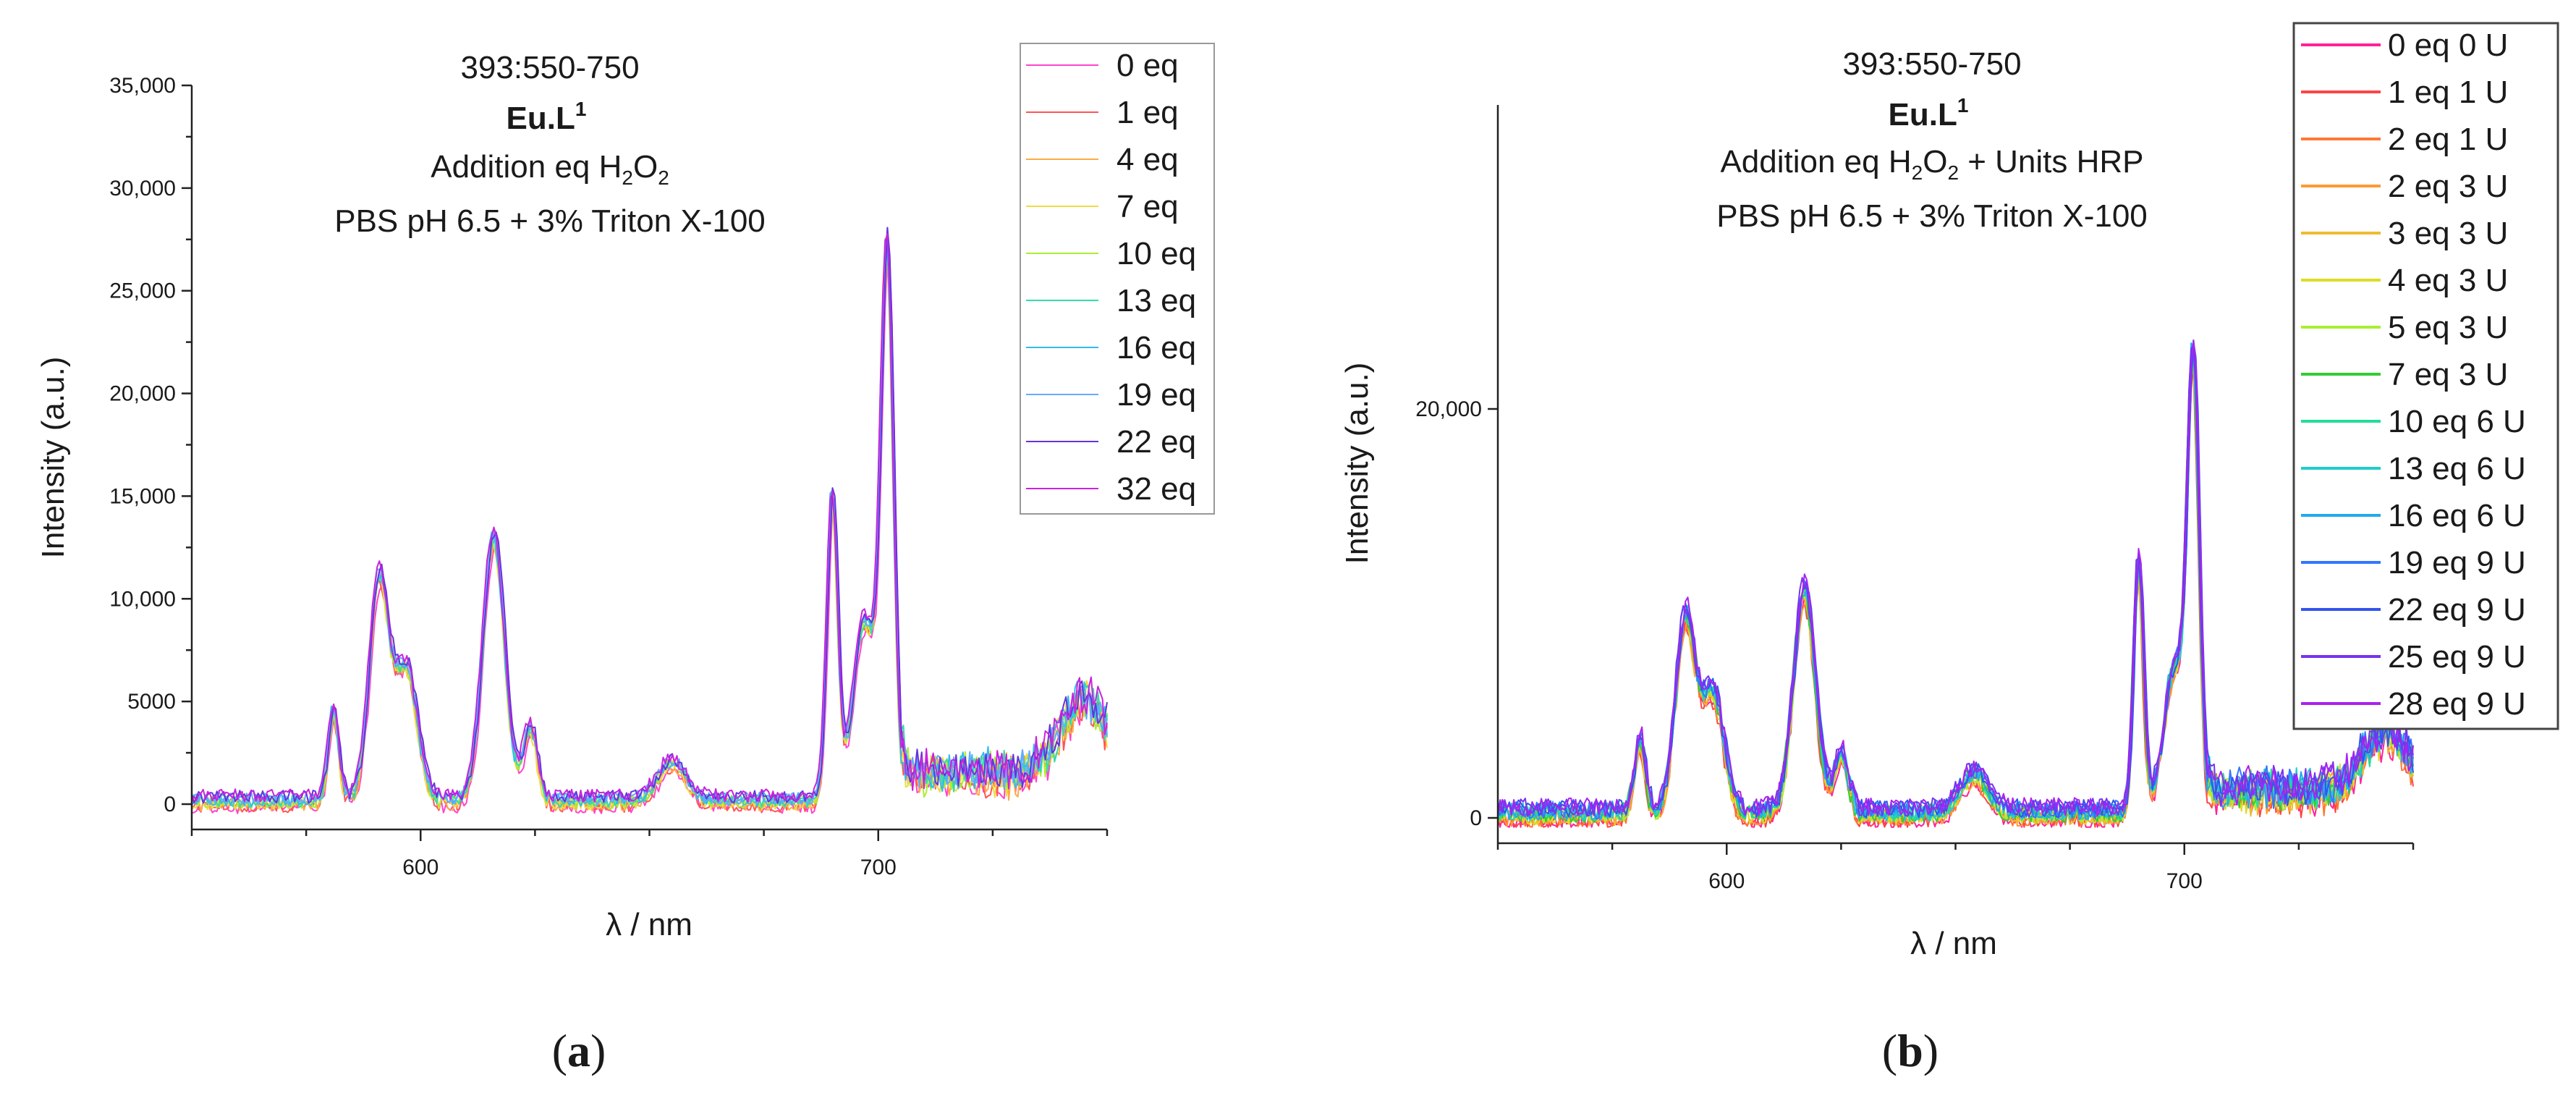 This screenshot has width=2576, height=1098. Describe the element at coordinates (550, 221) in the screenshot. I see `panel-a-buffer: PBS pH 6.5 + 3% Triton X-100` at that location.